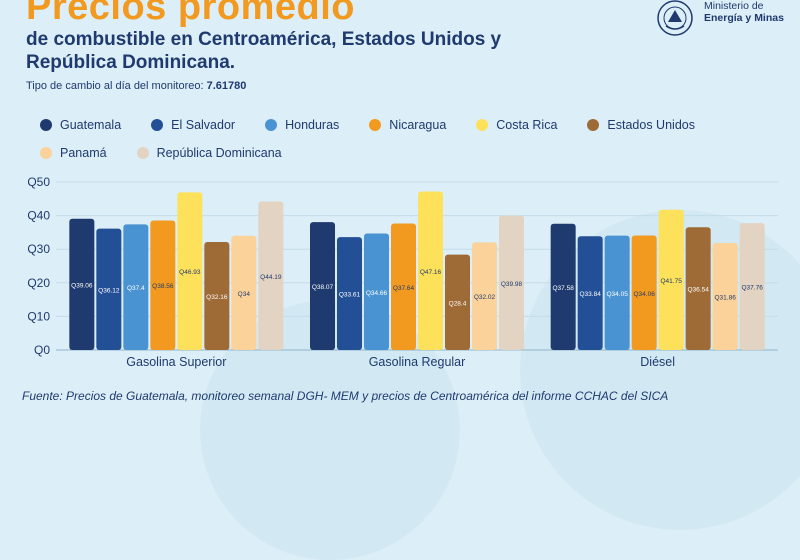 The height and width of the screenshot is (560, 800). I want to click on bar-value-label: Q39.98, so click(512, 284).